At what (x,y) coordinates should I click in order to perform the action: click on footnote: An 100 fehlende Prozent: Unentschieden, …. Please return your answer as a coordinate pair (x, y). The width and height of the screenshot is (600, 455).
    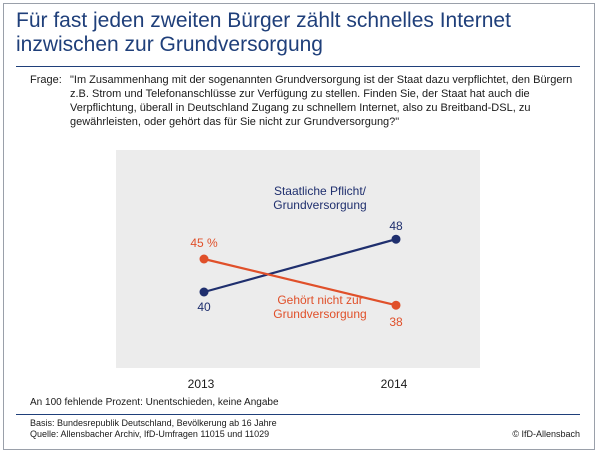
    Looking at the image, I should click on (154, 402).